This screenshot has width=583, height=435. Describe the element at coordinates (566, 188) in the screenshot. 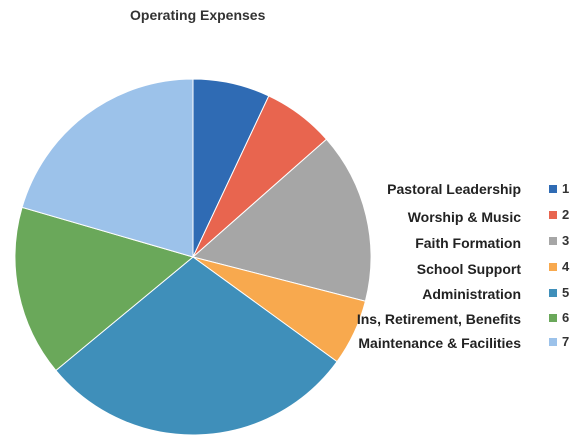

I see `legend-label: 1` at that location.